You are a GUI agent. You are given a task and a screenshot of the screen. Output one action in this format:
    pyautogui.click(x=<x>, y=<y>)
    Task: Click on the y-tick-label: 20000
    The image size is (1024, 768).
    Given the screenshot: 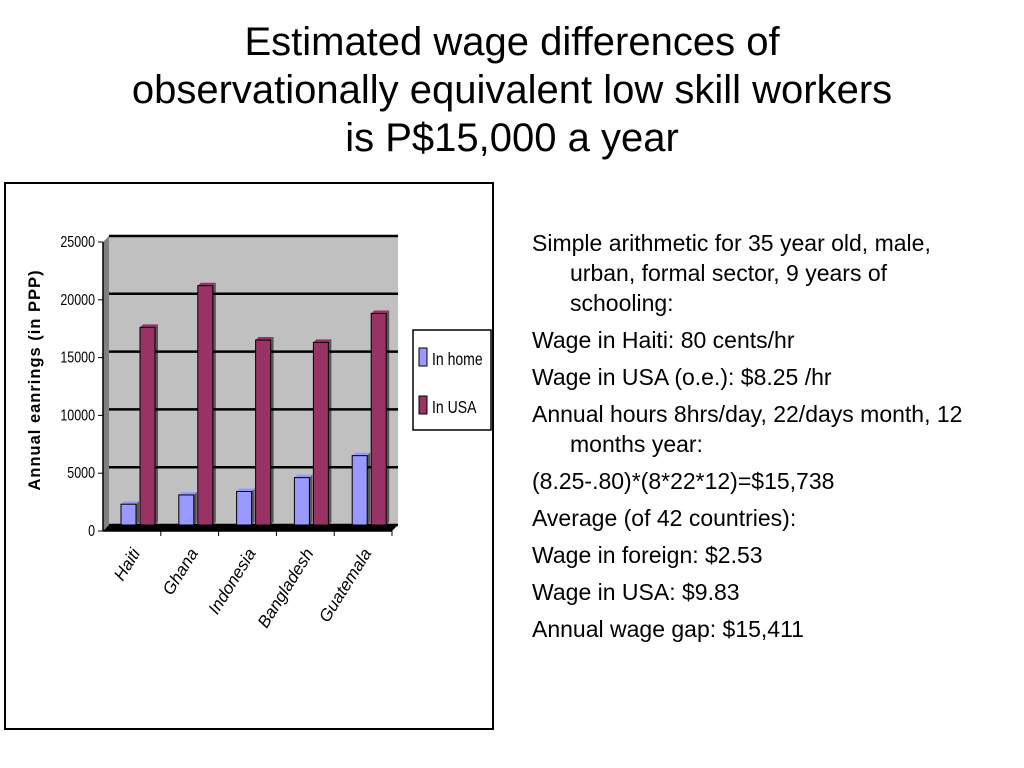 What is the action you would take?
    pyautogui.click(x=77, y=300)
    